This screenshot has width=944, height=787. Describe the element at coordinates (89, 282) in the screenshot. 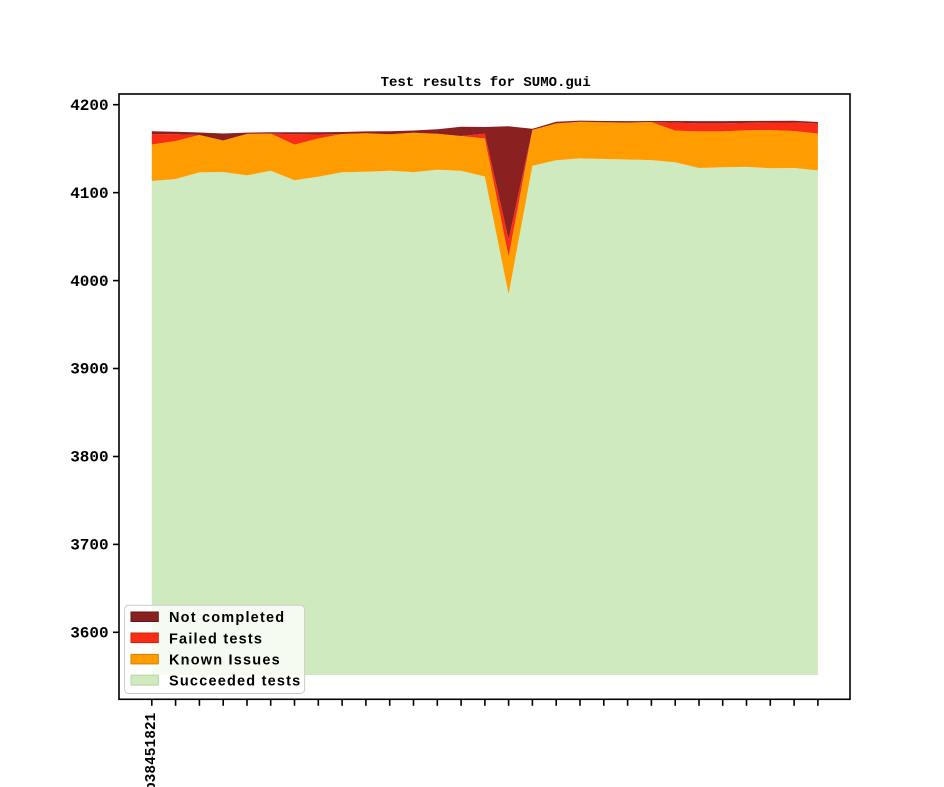

I see `svg-text: 4000` at that location.